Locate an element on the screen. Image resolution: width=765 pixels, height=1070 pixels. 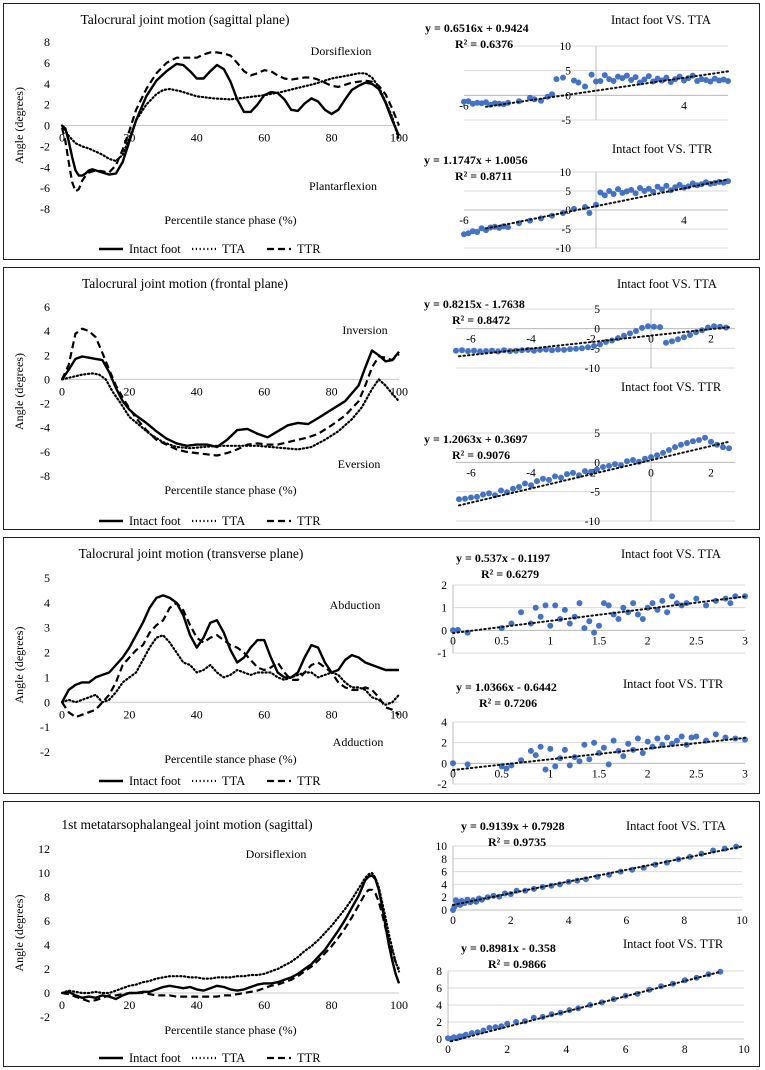
legend: Intact foot TTA TTR is located at coordinates (210, 1058).